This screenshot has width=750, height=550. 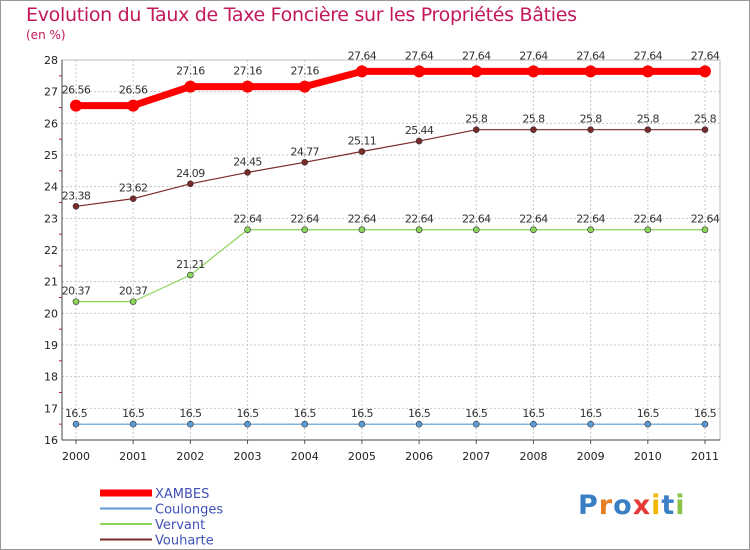 I want to click on logo-letter: r, so click(x=606, y=505).